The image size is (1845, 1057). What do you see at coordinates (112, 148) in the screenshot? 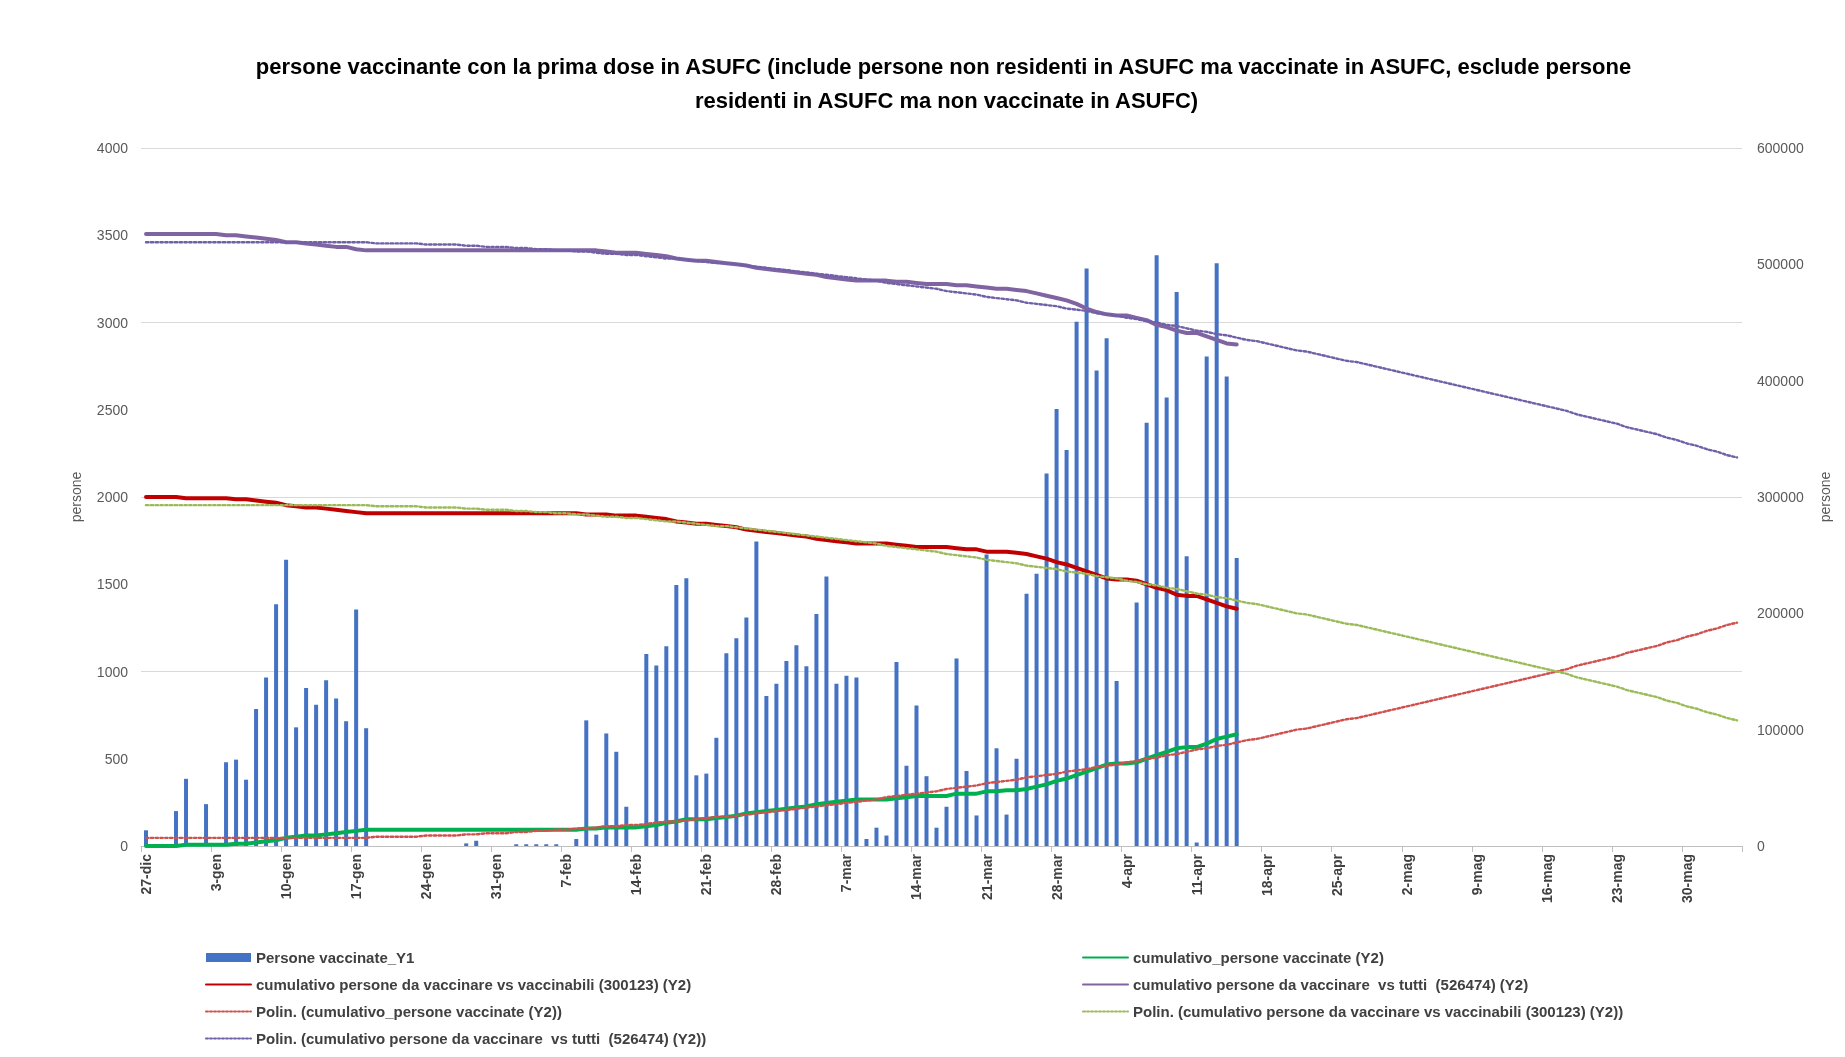
I see `y-tick-label: 4000` at bounding box center [112, 148].